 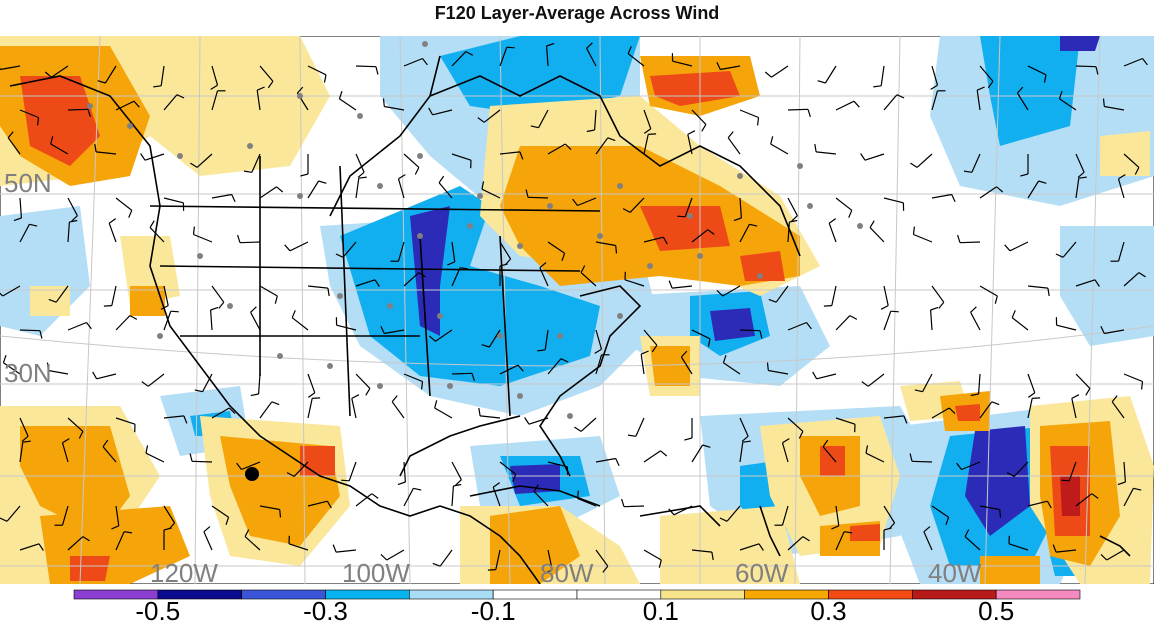 I want to click on chart-title: F120 Layer-Average Across Wind, so click(x=577, y=13).